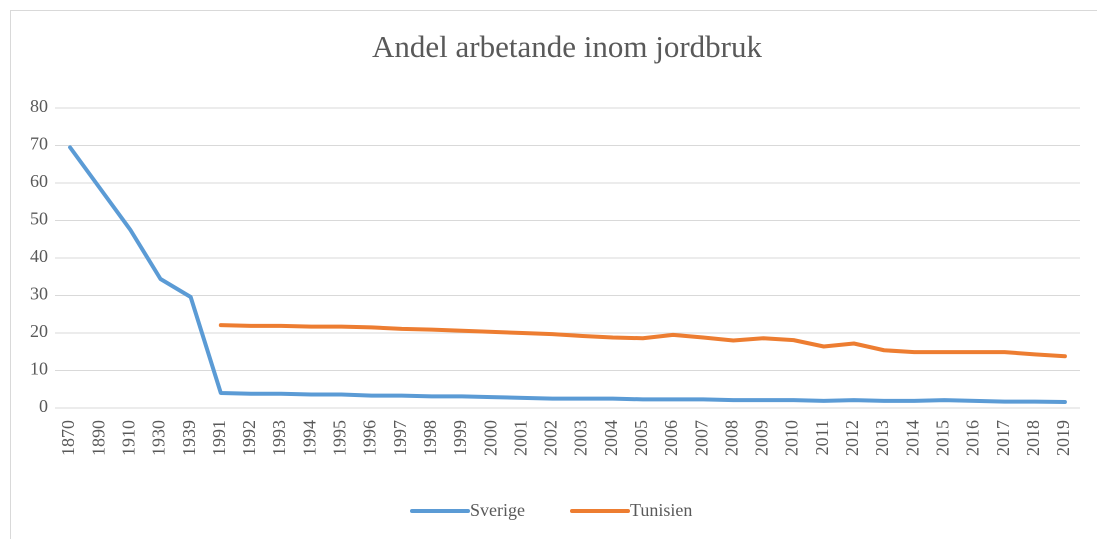 This screenshot has height=539, width=1097. Describe the element at coordinates (309, 438) in the screenshot. I see `x-tick-label: 1994` at that location.